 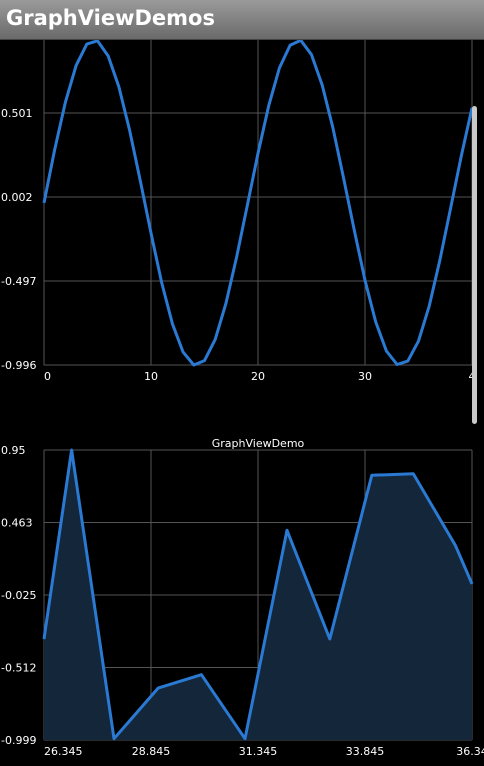 What do you see at coordinates (17, 113) in the screenshot?
I see `y-tick-label: 0.501` at bounding box center [17, 113].